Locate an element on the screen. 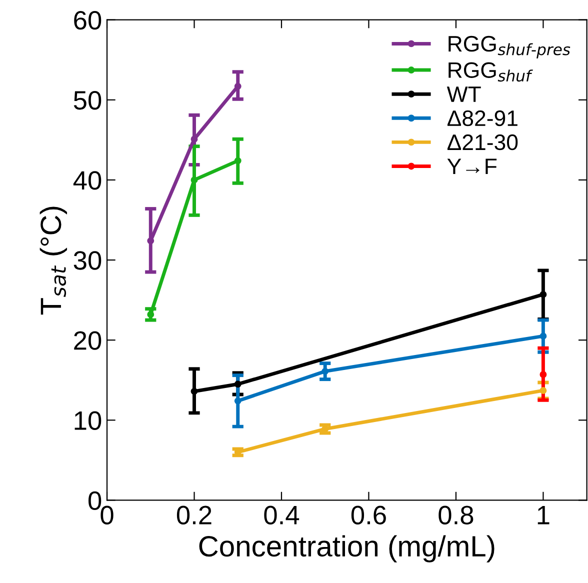 Image resolution: width=588 pixels, height=583 pixels. y-tick-label: 30 is located at coordinates (88, 260).